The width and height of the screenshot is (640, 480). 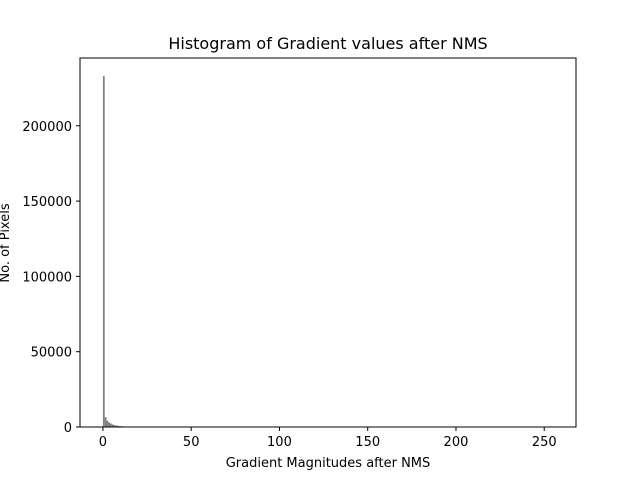 What do you see at coordinates (279, 442) in the screenshot?
I see `x-tick-label-2: 100` at bounding box center [279, 442].